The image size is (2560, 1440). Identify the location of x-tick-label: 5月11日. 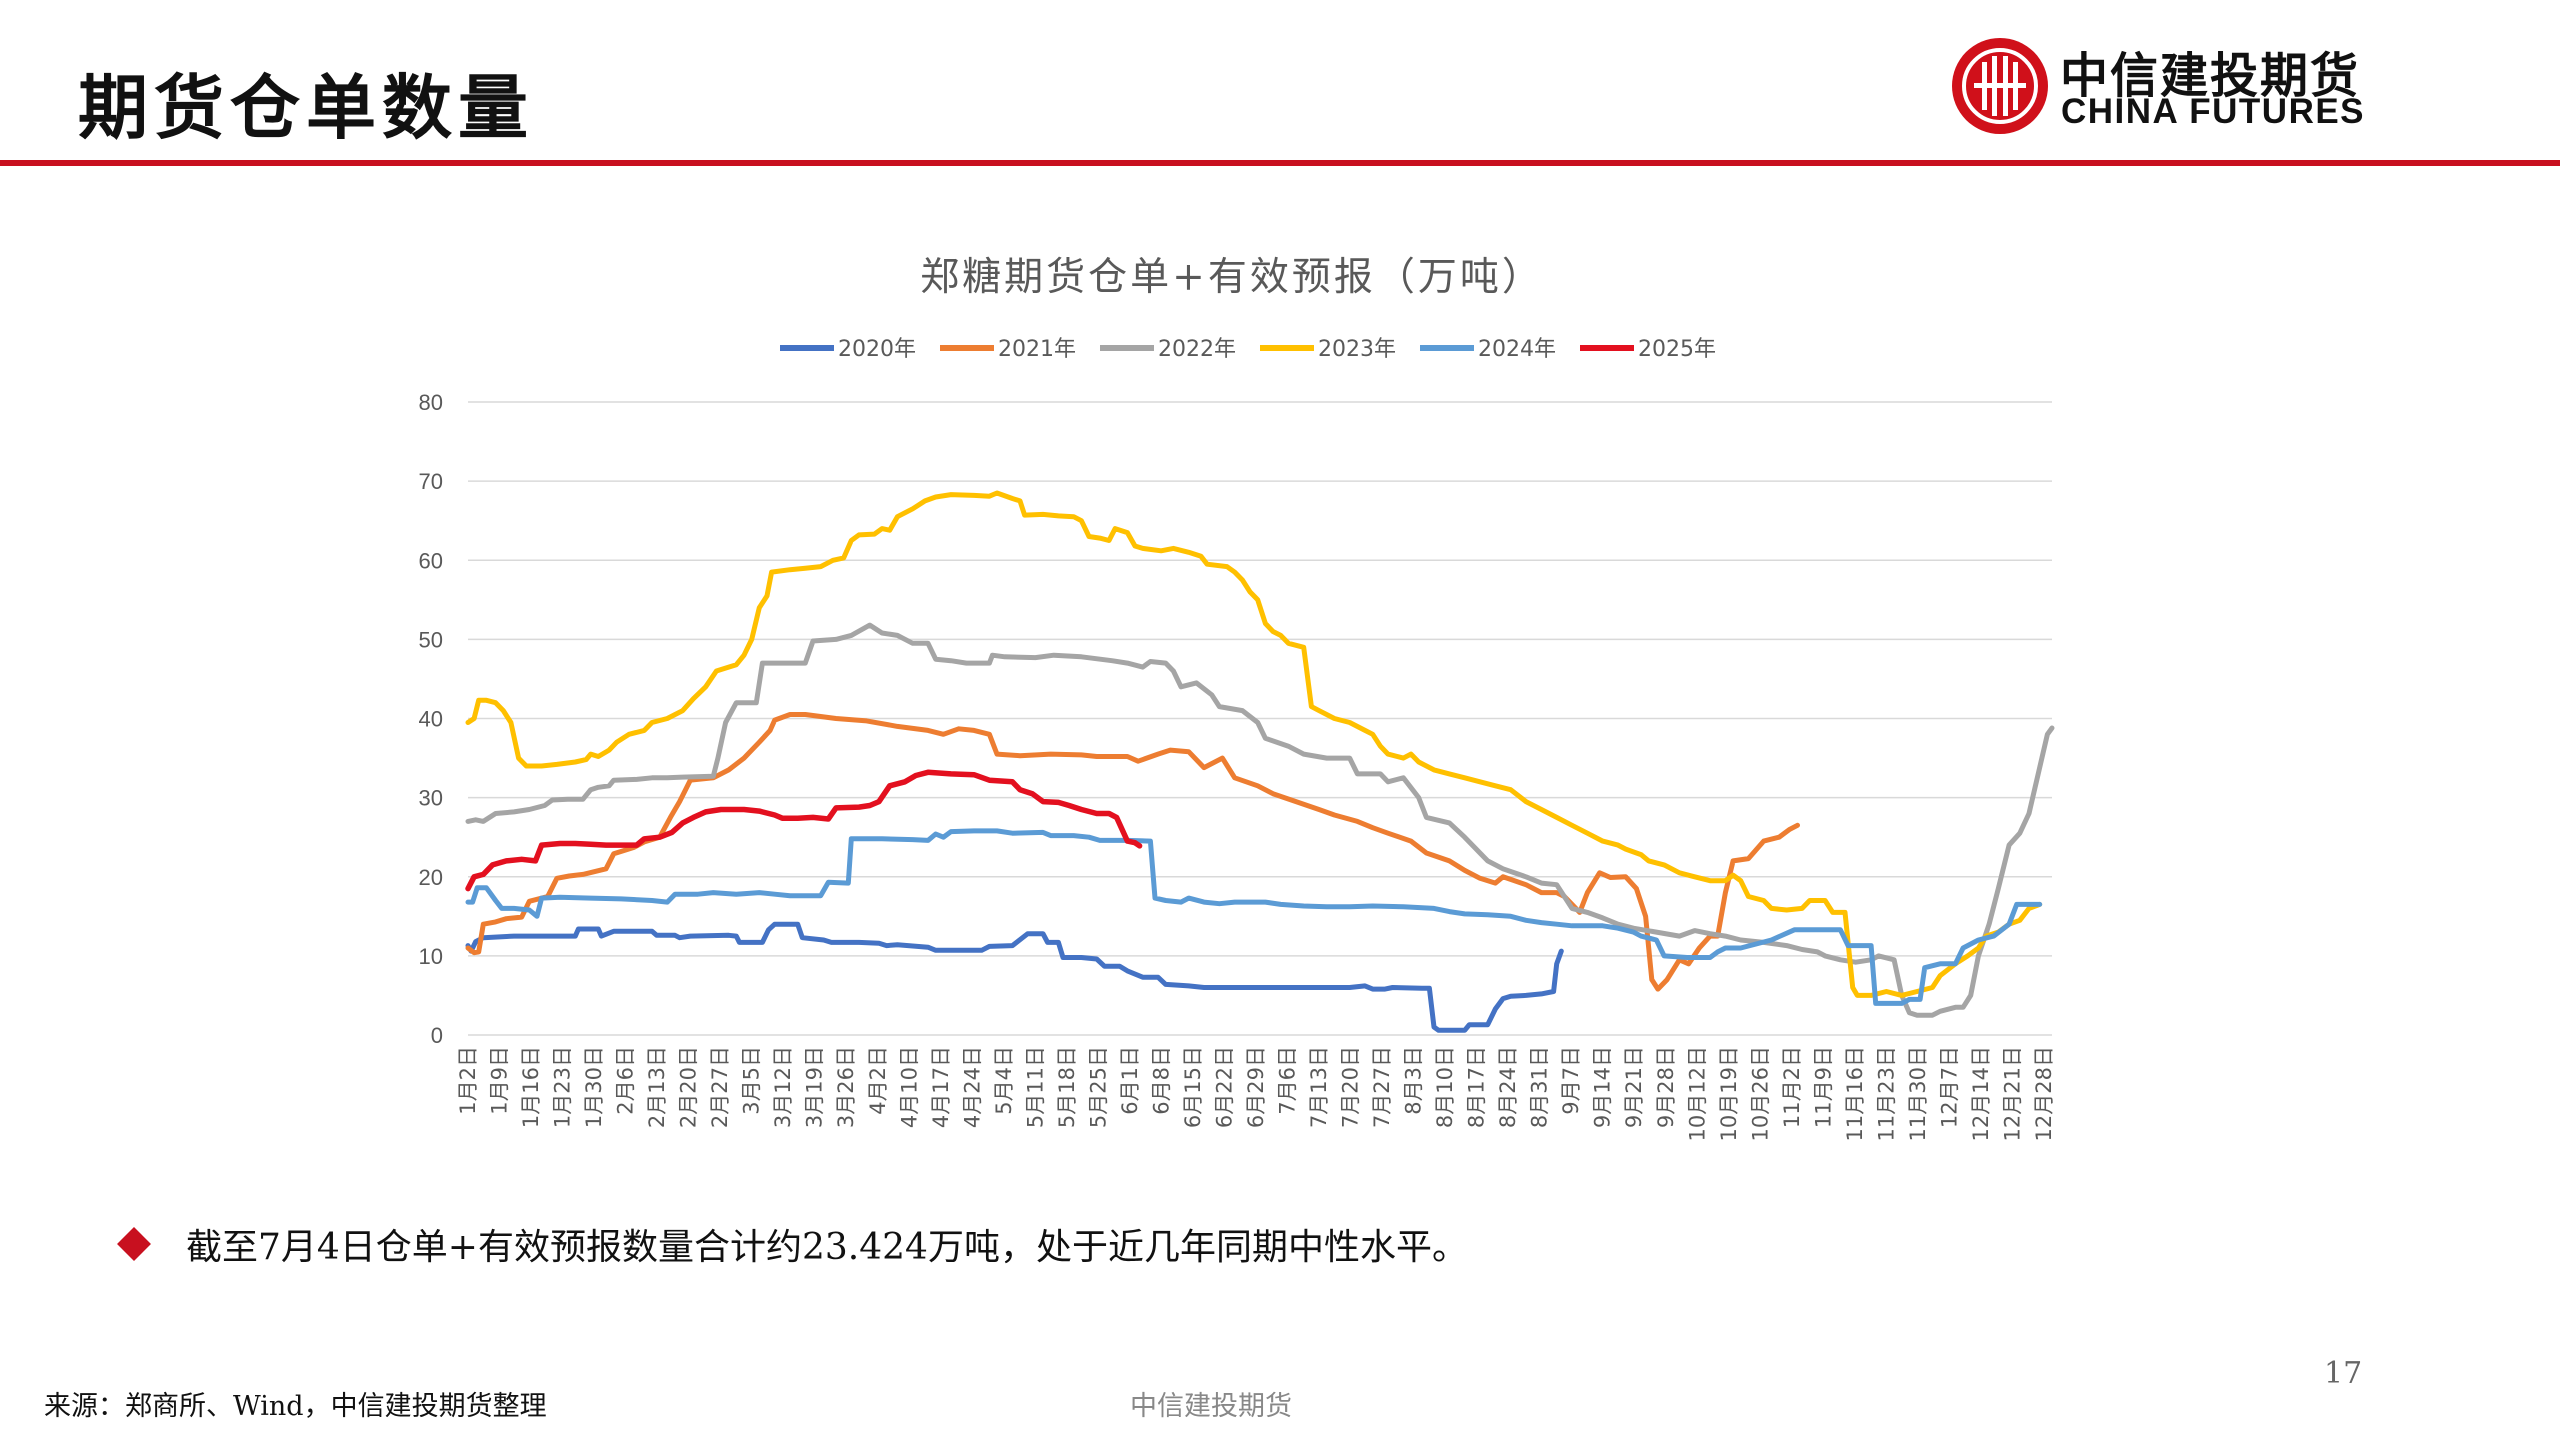
(1035, 1087).